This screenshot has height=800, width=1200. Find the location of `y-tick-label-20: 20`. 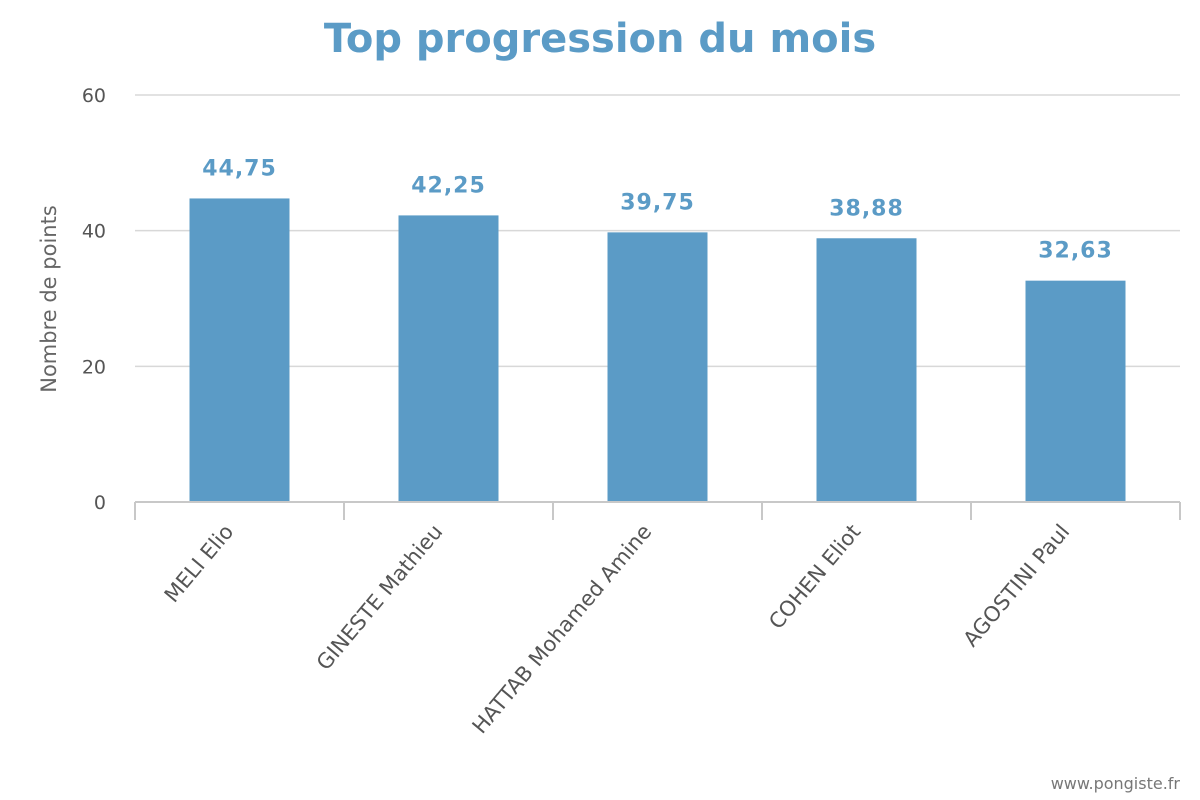

y-tick-label-20: 20 is located at coordinates (94, 367).